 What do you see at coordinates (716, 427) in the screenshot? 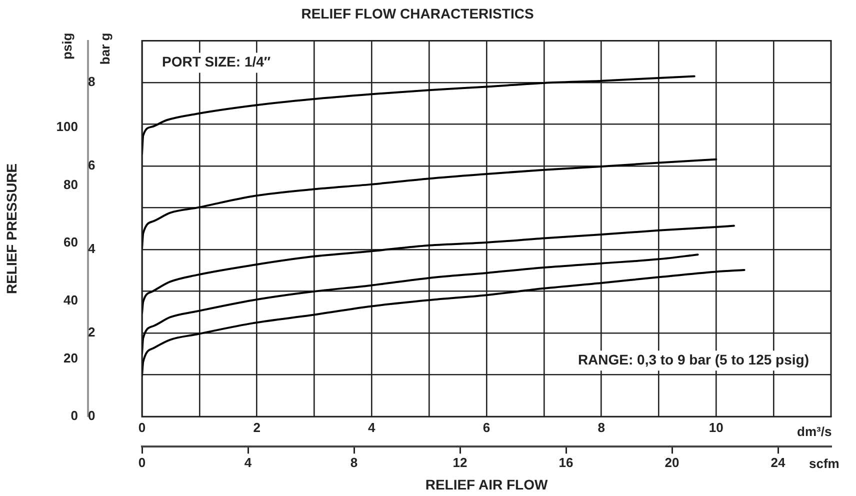
I see `x-tick-label: 10` at bounding box center [716, 427].